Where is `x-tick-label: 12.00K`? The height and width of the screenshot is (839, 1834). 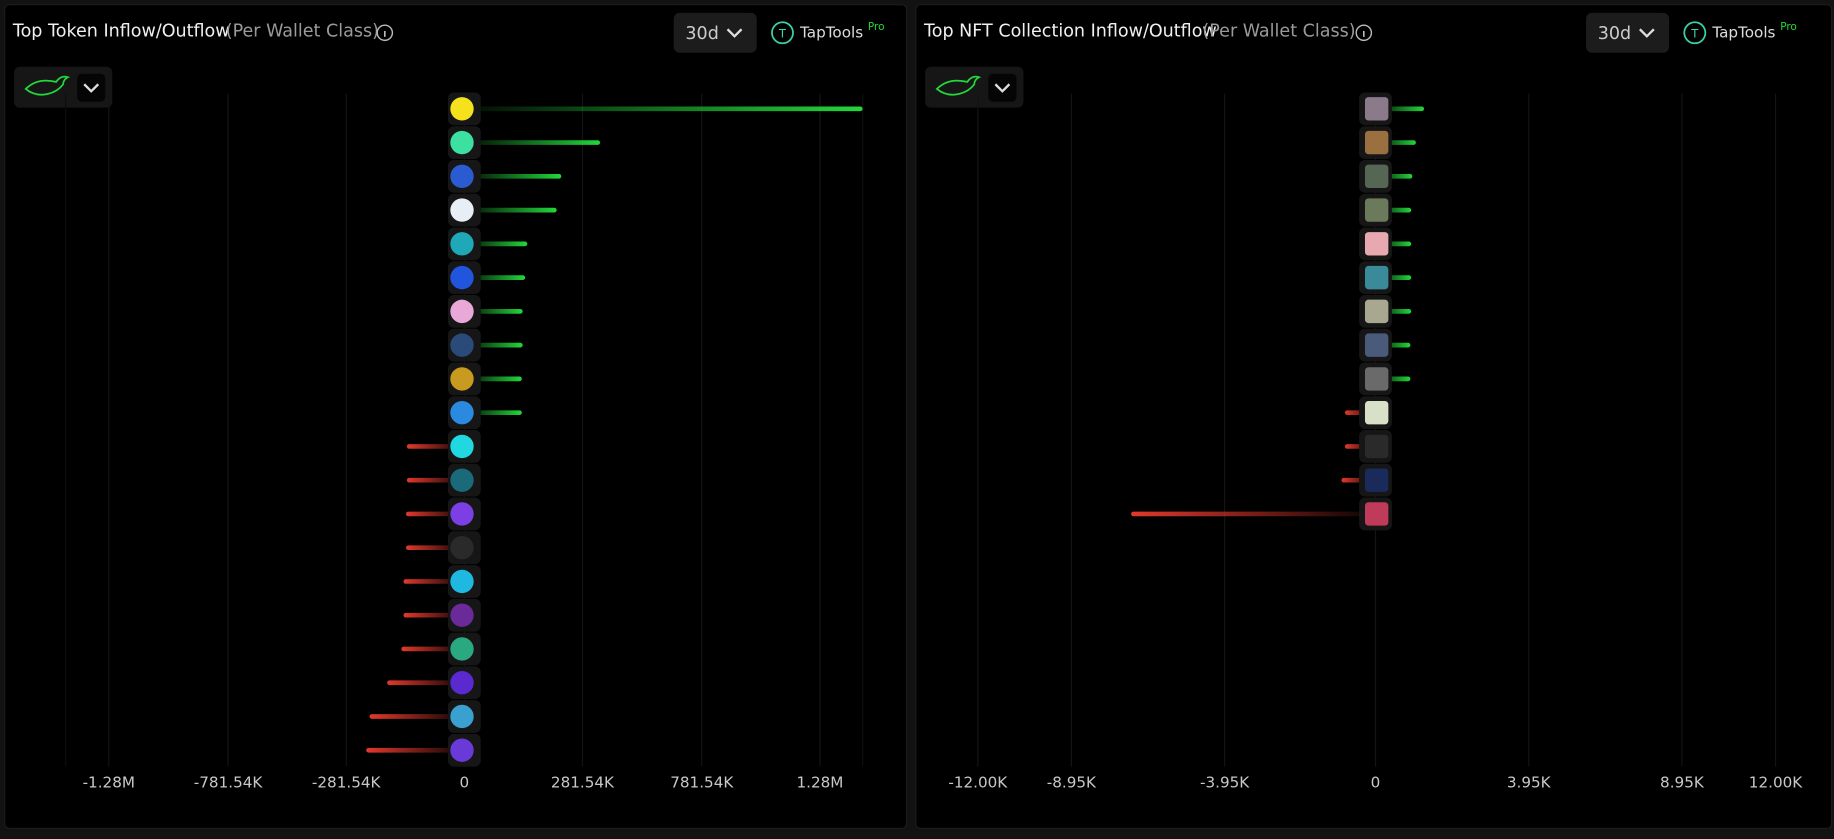
x-tick-label: 12.00K is located at coordinates (1776, 782).